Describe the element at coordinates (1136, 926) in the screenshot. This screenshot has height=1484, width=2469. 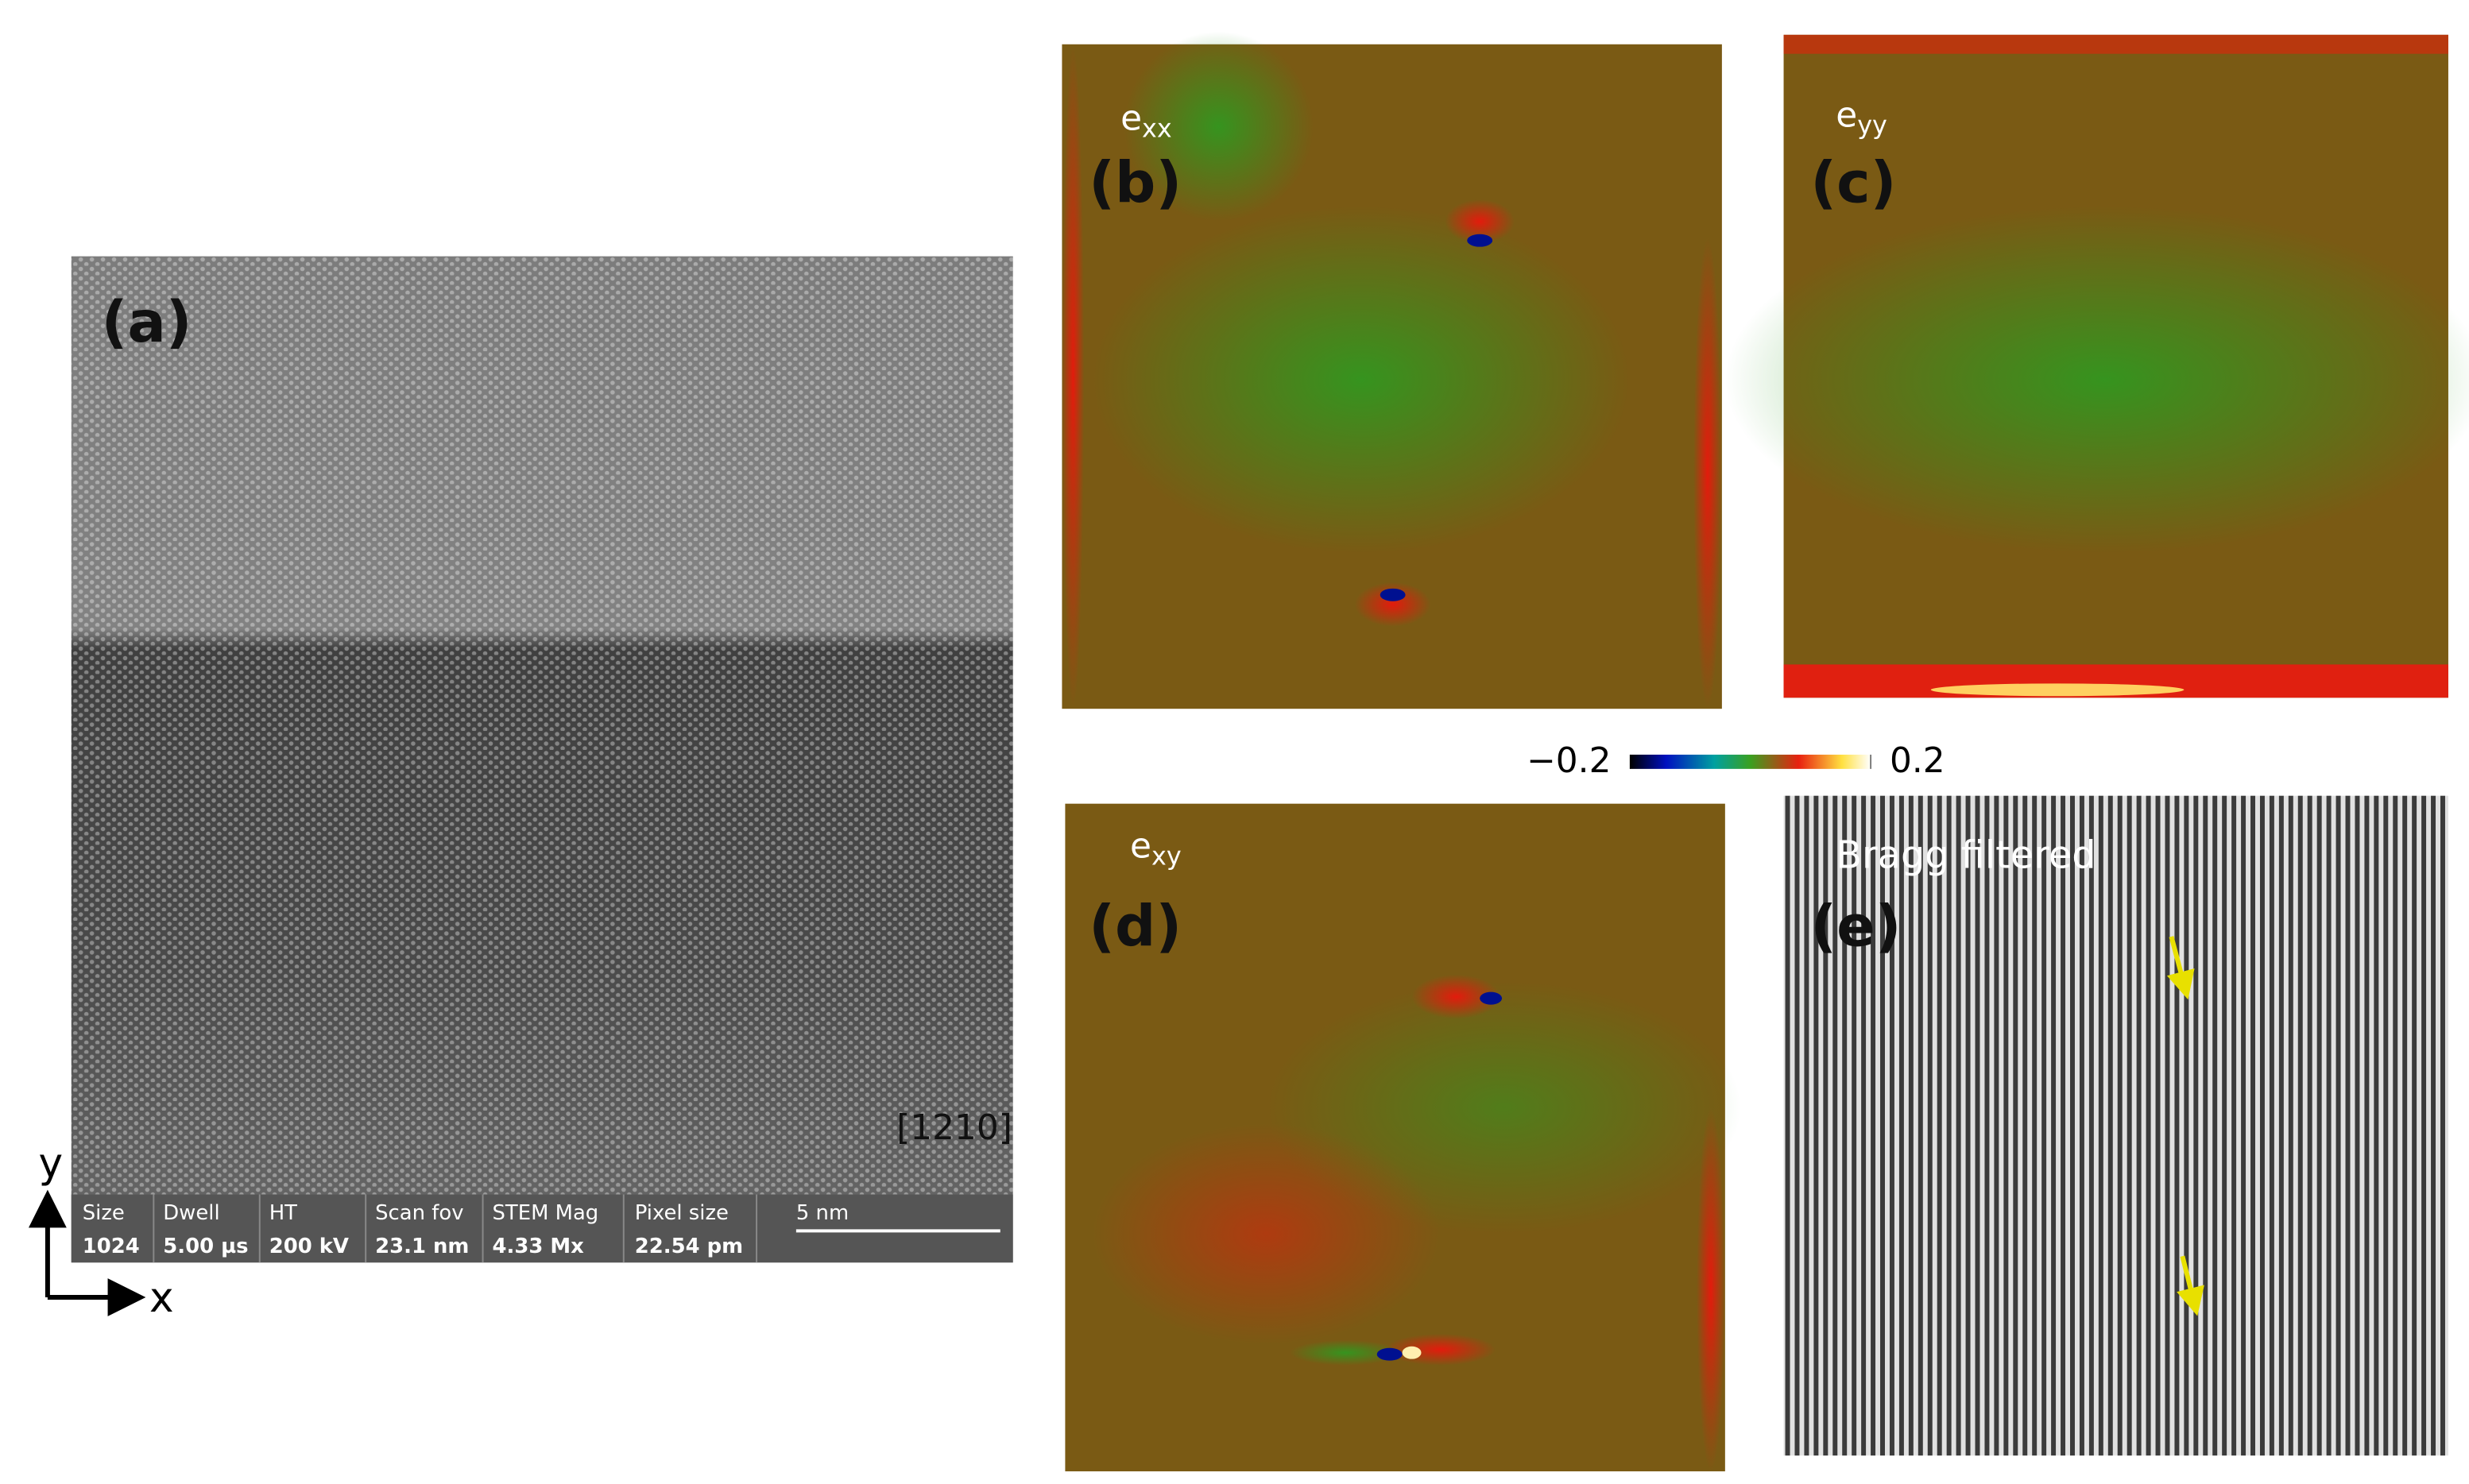
I see `panel-label: (d)` at that location.